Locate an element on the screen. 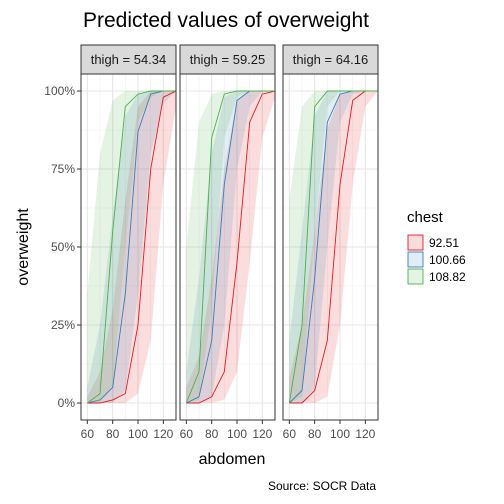  y-axis: 0% 25% 50% 75% 100% is located at coordinates (62, 247).